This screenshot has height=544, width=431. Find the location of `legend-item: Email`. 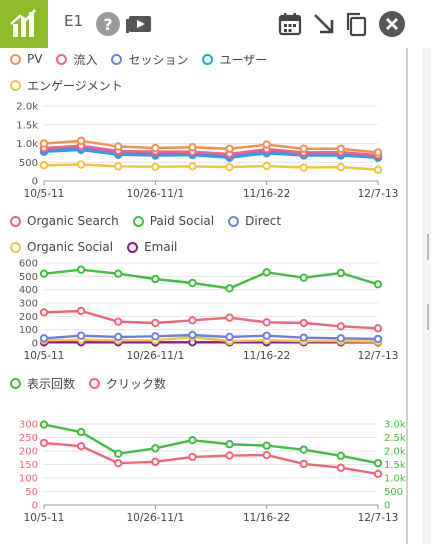

legend-item: Email is located at coordinates (152, 247).